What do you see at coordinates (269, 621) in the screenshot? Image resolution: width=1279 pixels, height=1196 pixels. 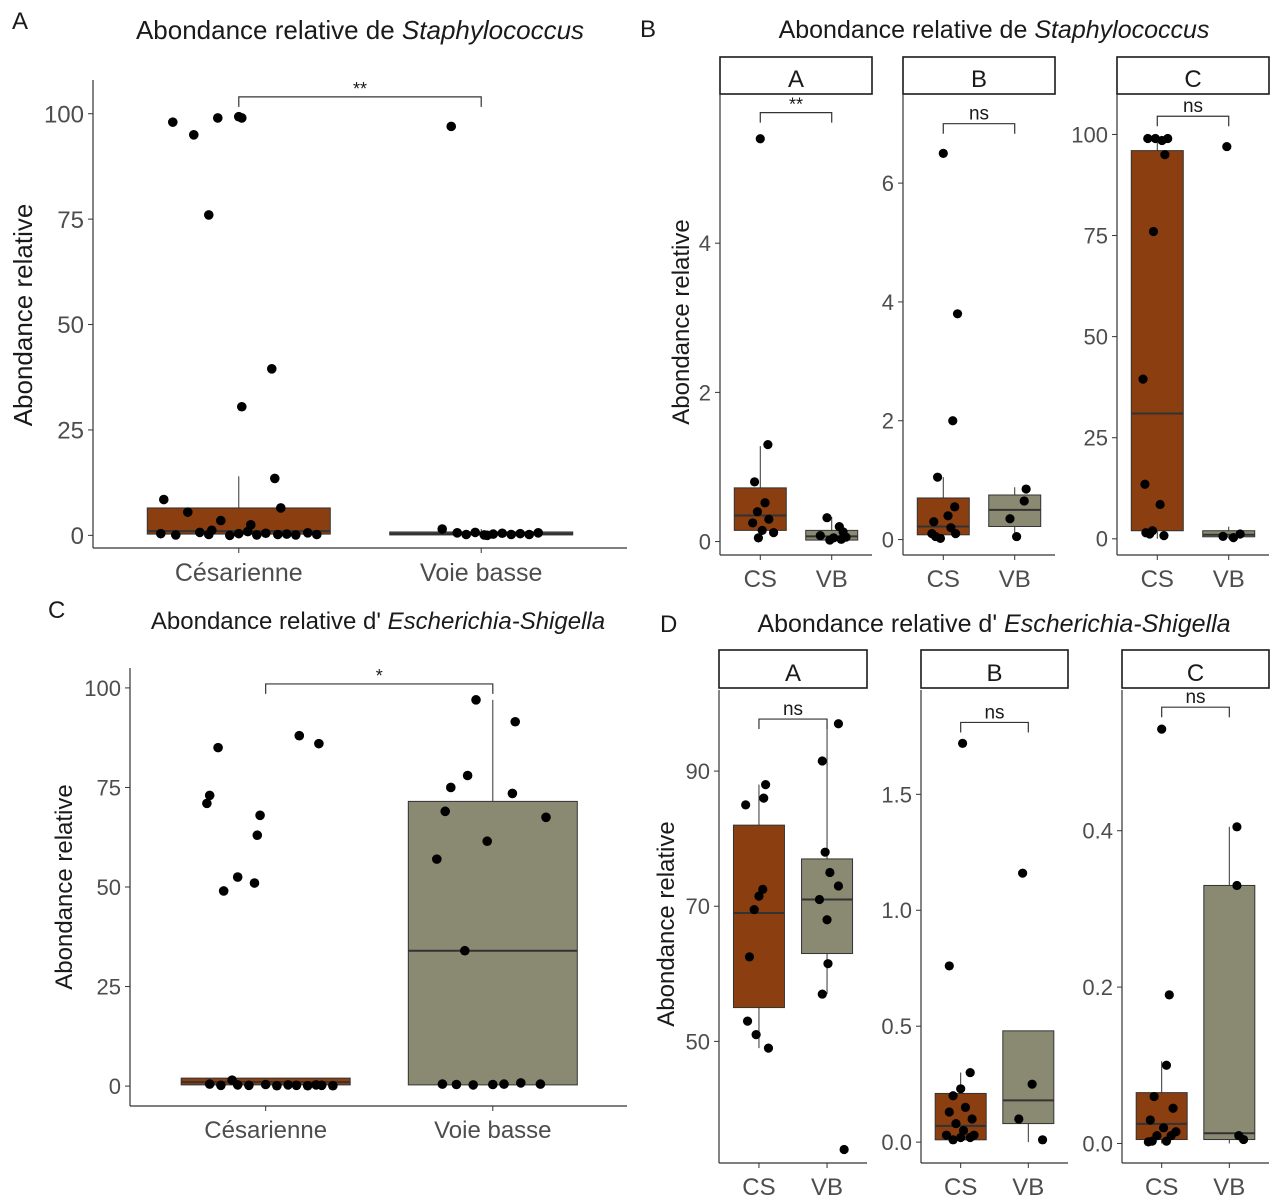 I see `panel-title-text: Abondance relative d'` at bounding box center [269, 621].